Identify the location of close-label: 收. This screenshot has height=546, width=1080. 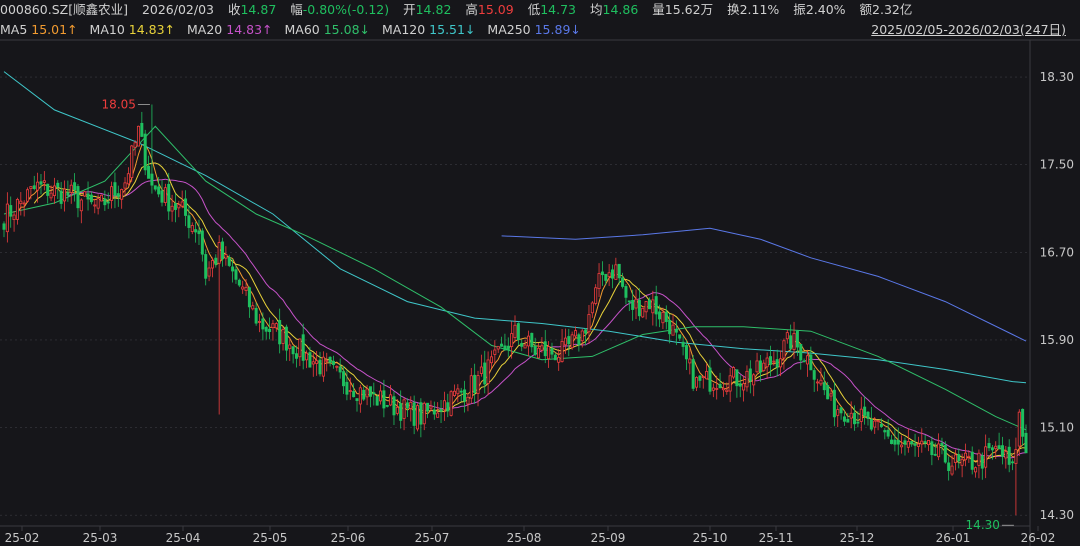
(234, 9).